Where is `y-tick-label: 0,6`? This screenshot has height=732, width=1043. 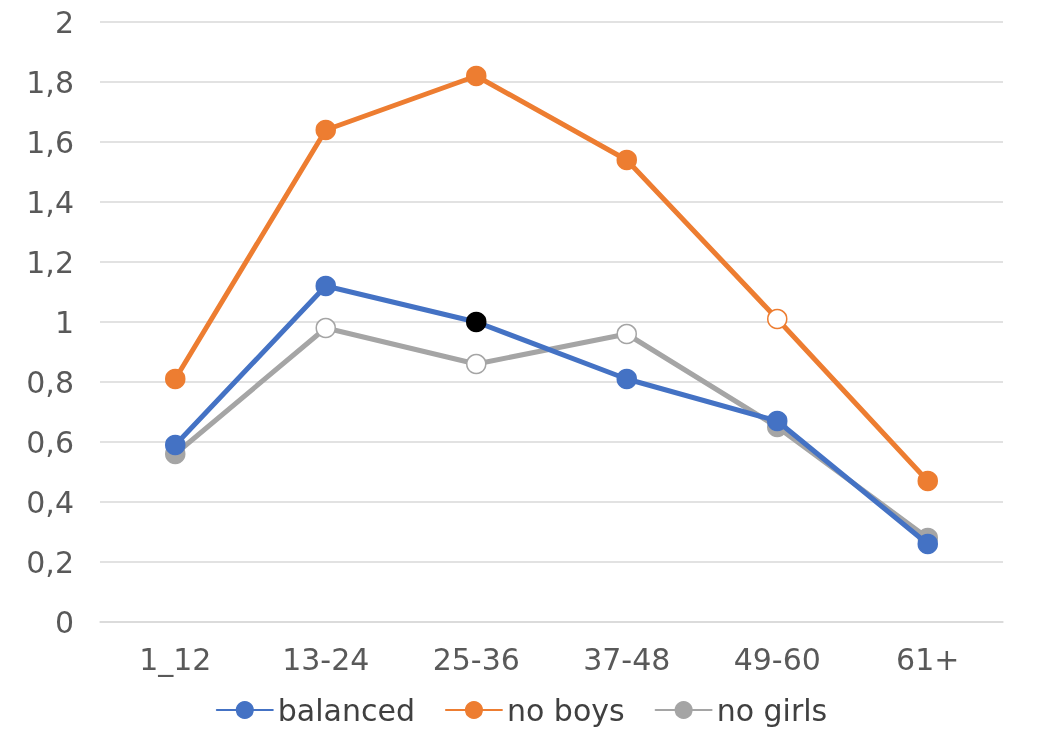
y-tick-label: 0,6 is located at coordinates (50, 442).